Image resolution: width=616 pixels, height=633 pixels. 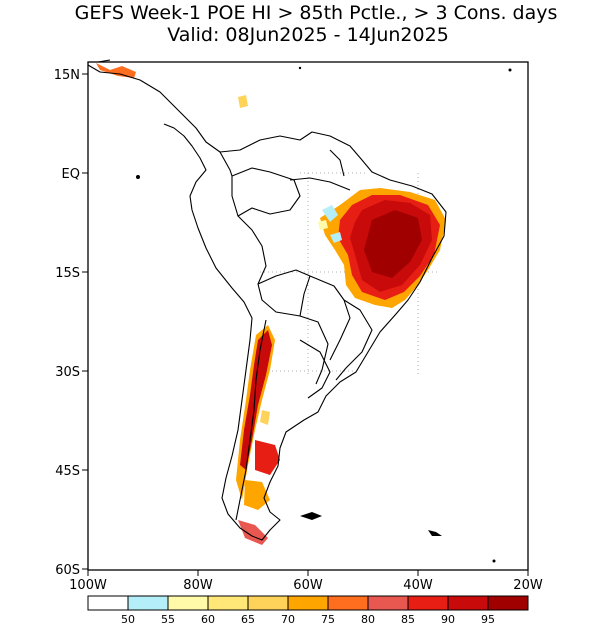 What do you see at coordinates (168, 619) in the screenshot?
I see `colorbar-label: 55` at bounding box center [168, 619].